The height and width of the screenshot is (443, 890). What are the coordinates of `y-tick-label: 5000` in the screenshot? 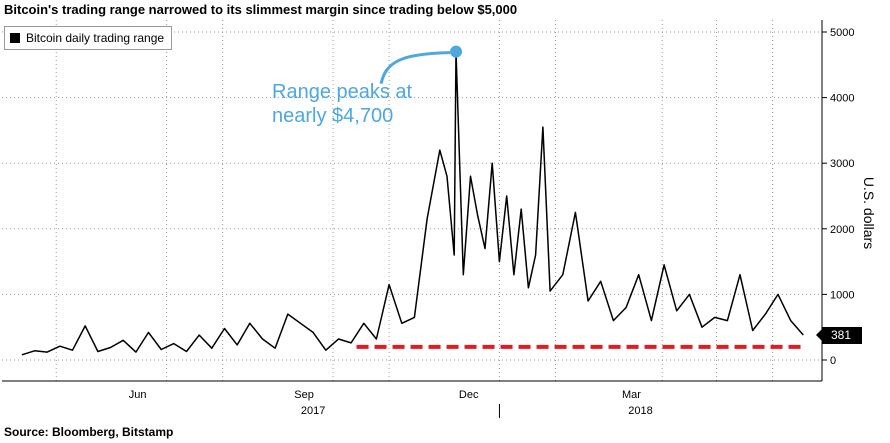 It's located at (842, 33).